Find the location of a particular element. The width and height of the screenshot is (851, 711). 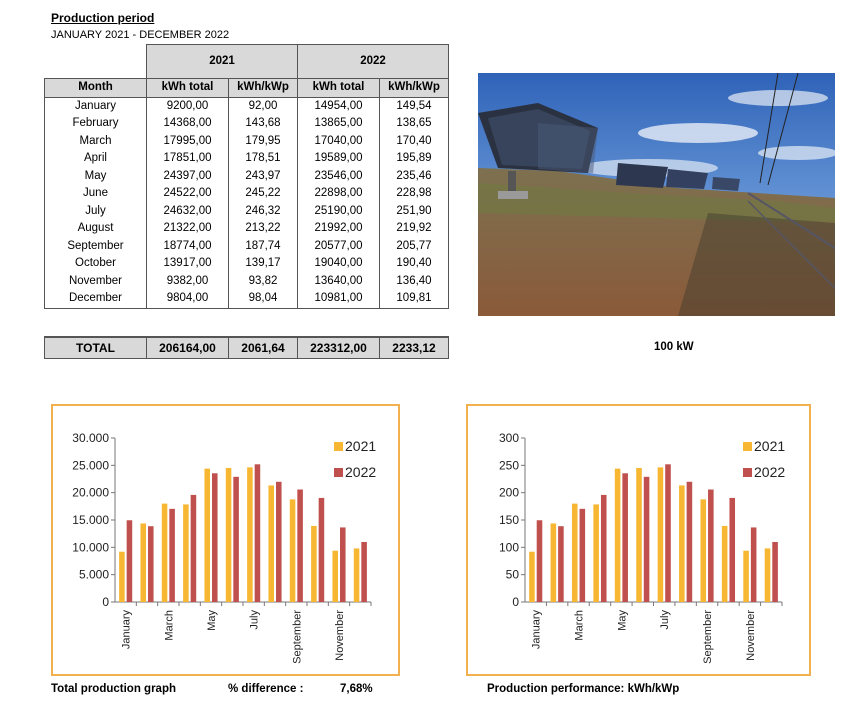

kwh-kwp-2021-cell: 187,74 is located at coordinates (263, 246).